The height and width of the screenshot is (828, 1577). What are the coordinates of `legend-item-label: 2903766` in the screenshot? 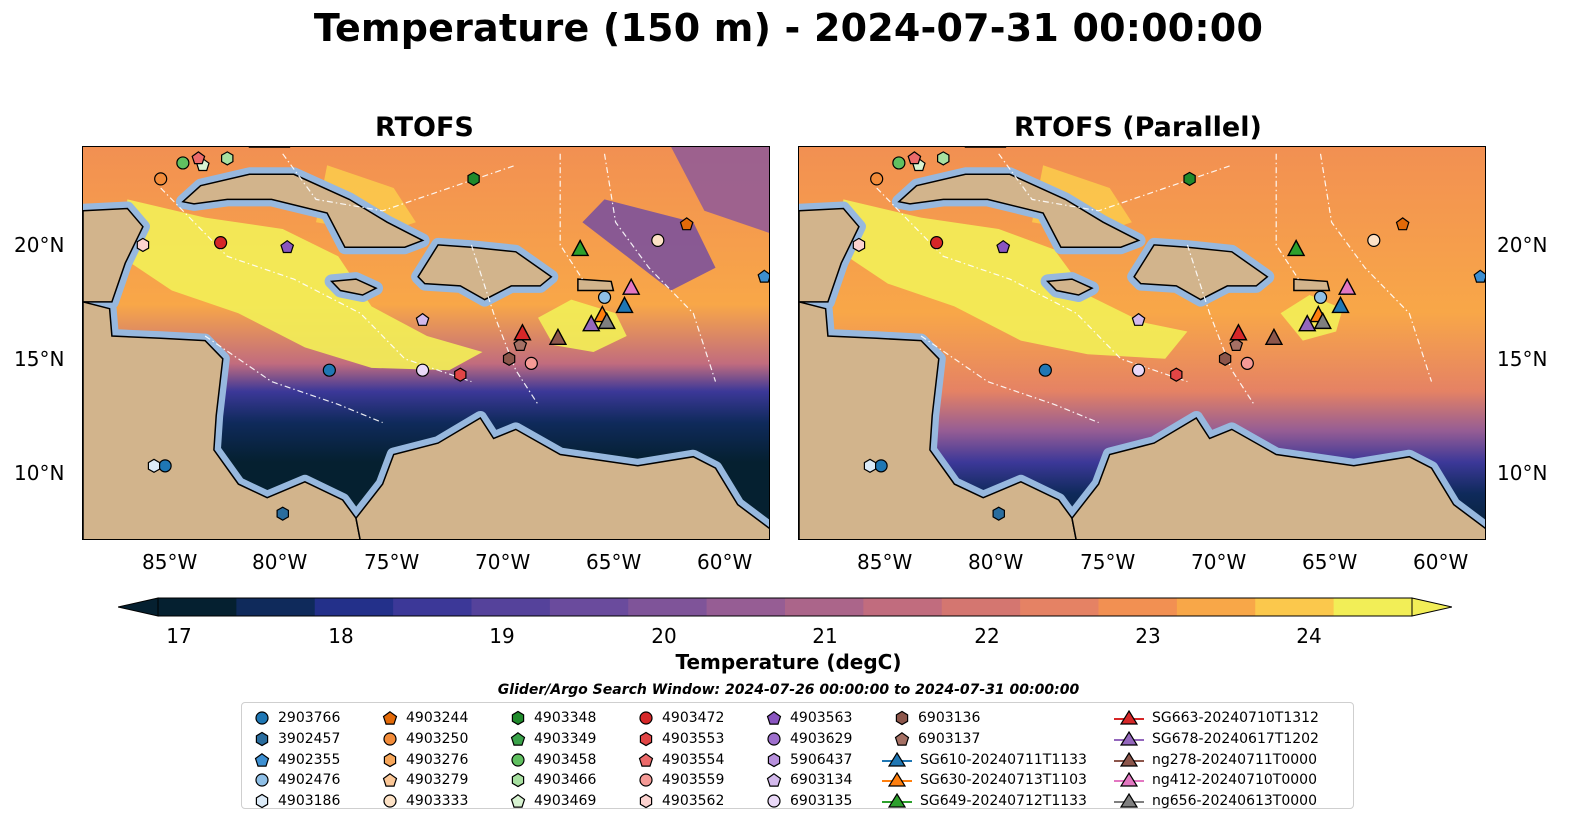 It's located at (309, 718).